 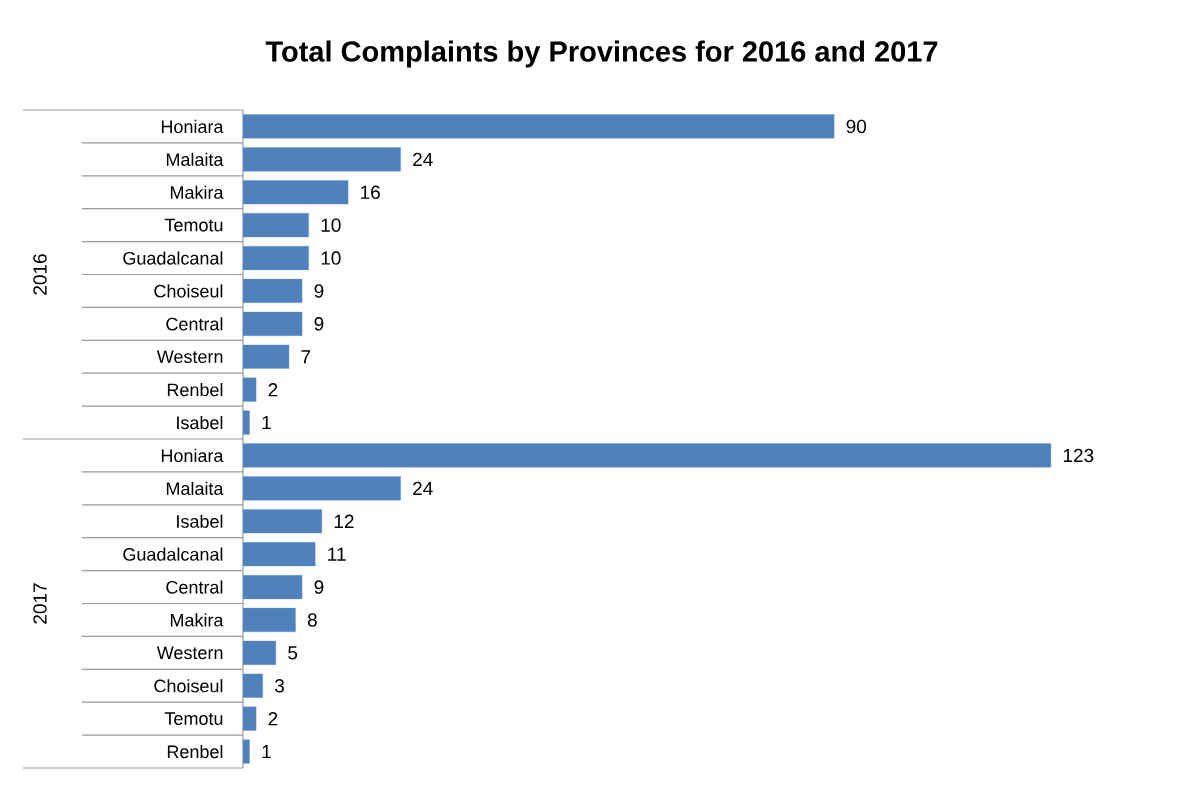 What do you see at coordinates (40, 274) in the screenshot?
I see `text: 2016` at bounding box center [40, 274].